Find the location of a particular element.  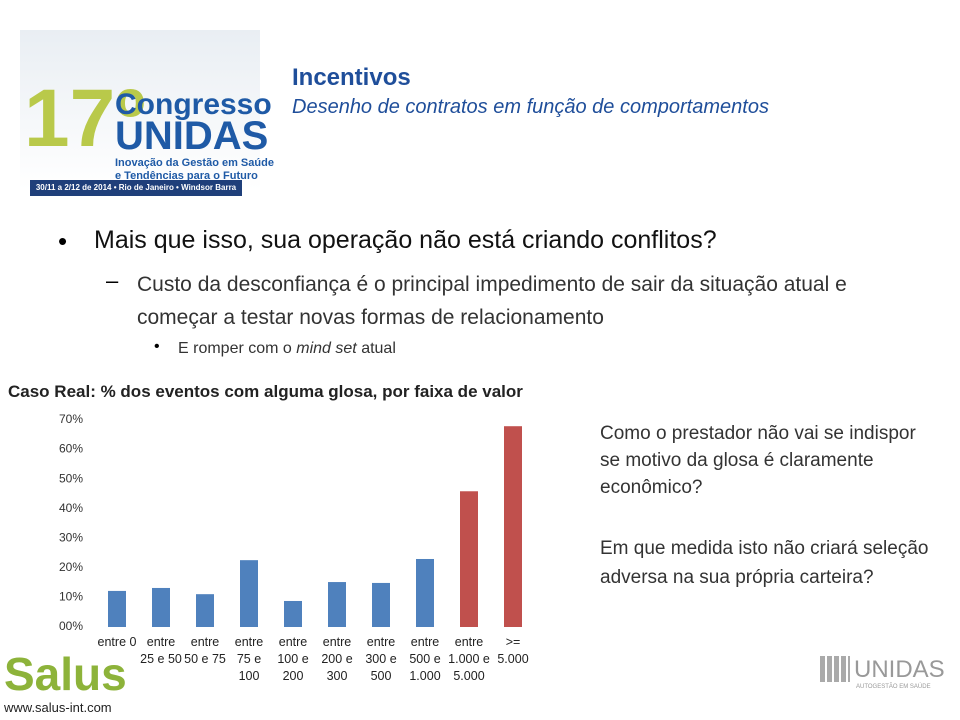

y-tick-label: 70% is located at coordinates (71, 419).